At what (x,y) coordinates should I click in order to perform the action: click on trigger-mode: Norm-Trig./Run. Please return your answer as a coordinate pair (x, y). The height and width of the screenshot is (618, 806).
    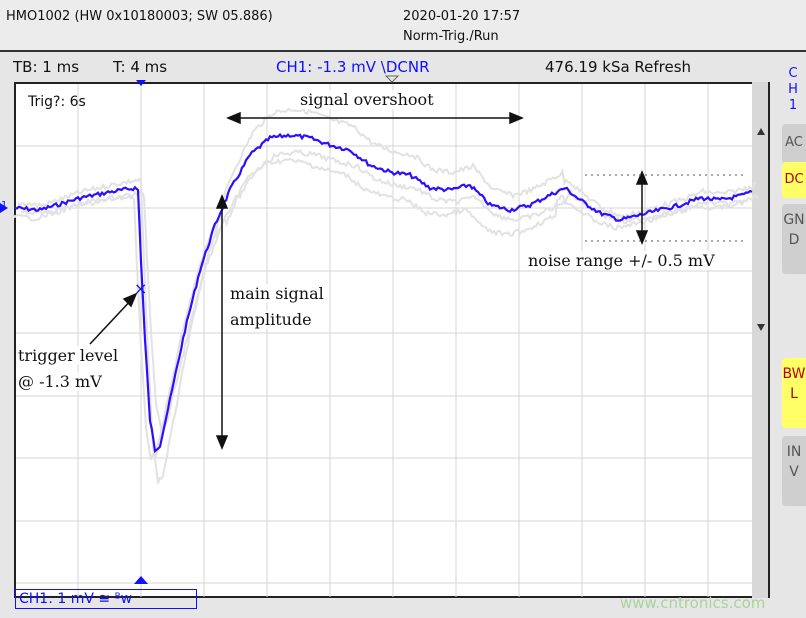
    Looking at the image, I should click on (451, 36).